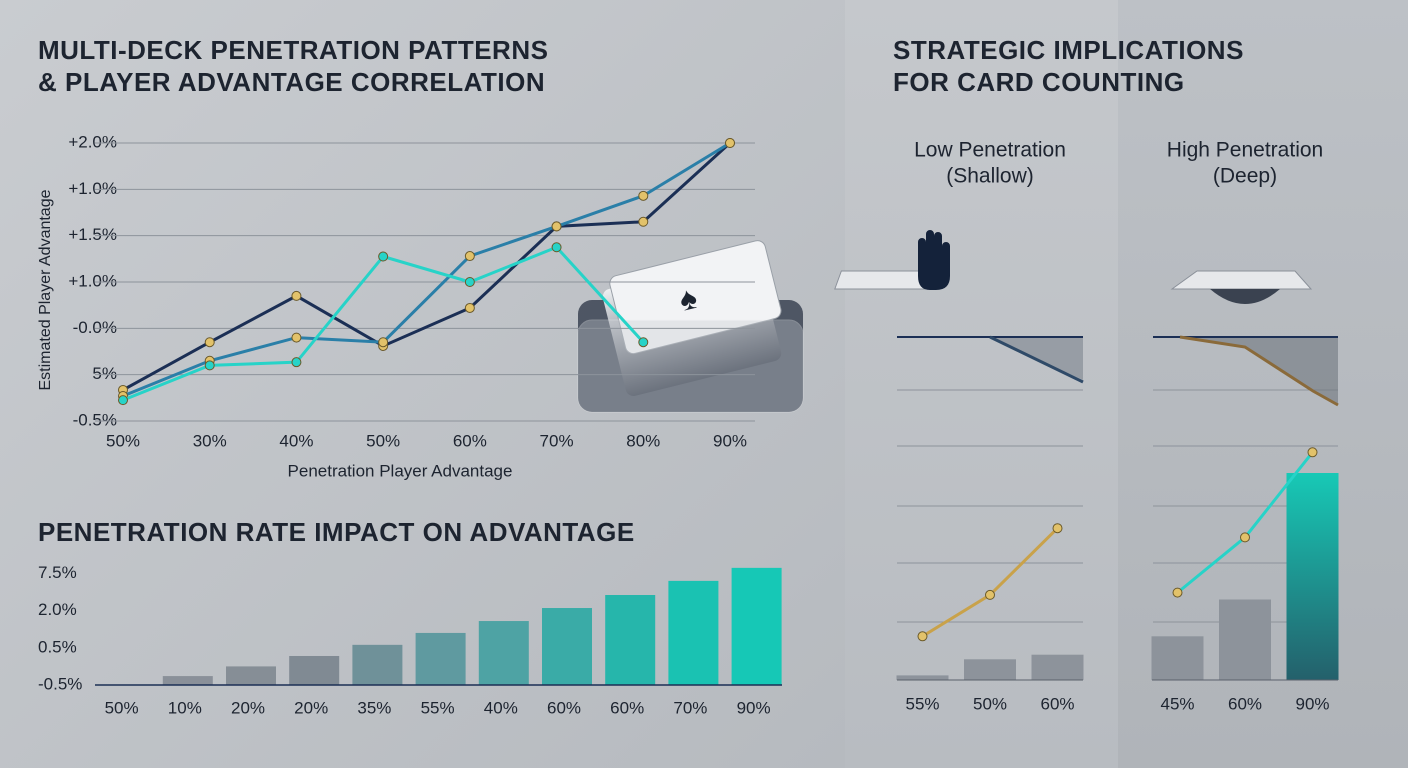 The height and width of the screenshot is (768, 1408). I want to click on x-tick-label: 45%, so click(1177, 703).